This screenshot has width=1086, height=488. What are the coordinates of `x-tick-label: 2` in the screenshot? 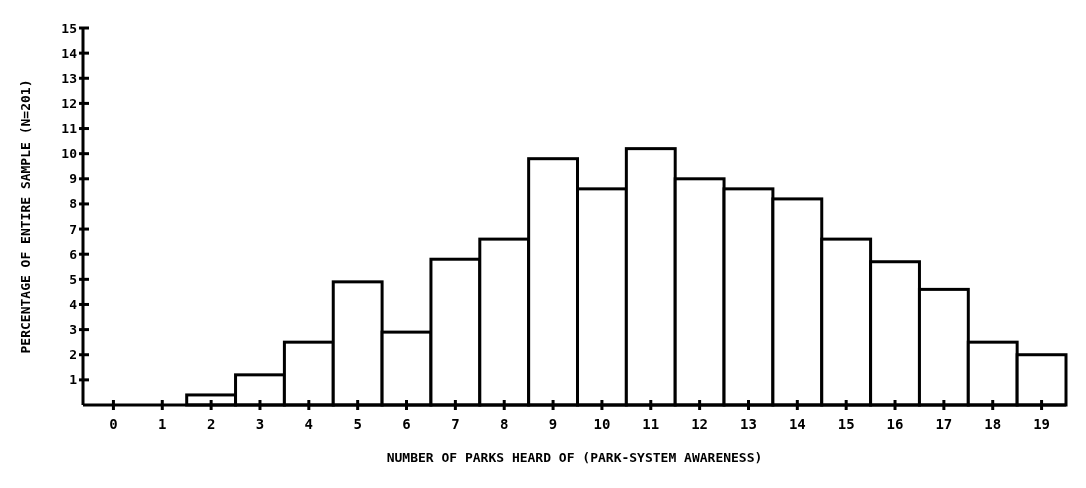 It's located at (211, 424).